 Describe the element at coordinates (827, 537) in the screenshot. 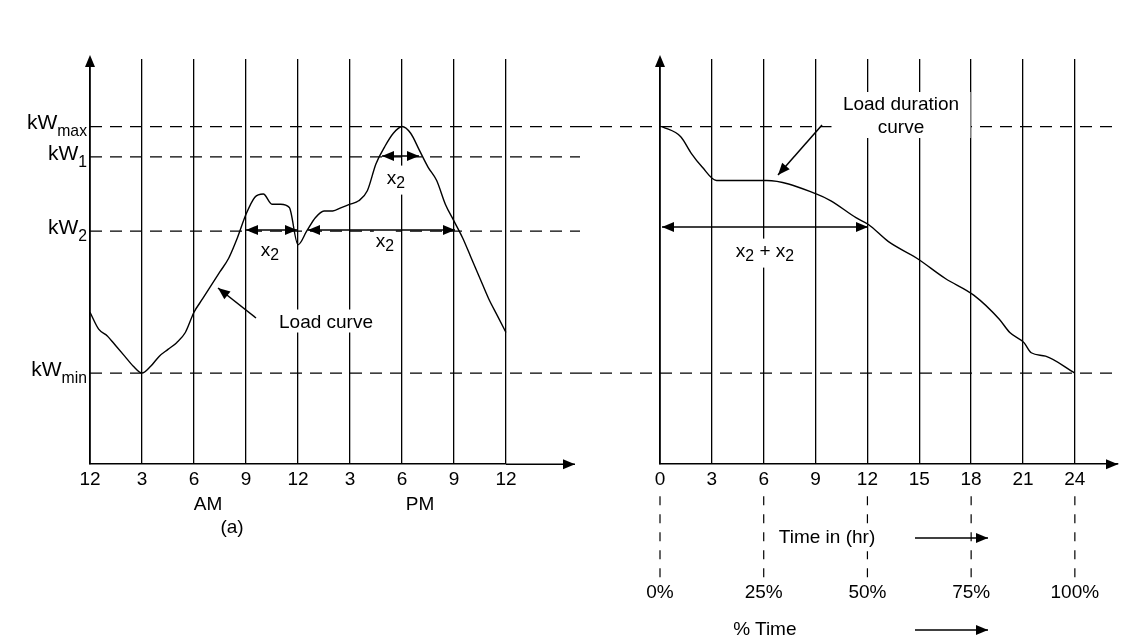

I see `x-axis-title: Time in (hr)` at that location.